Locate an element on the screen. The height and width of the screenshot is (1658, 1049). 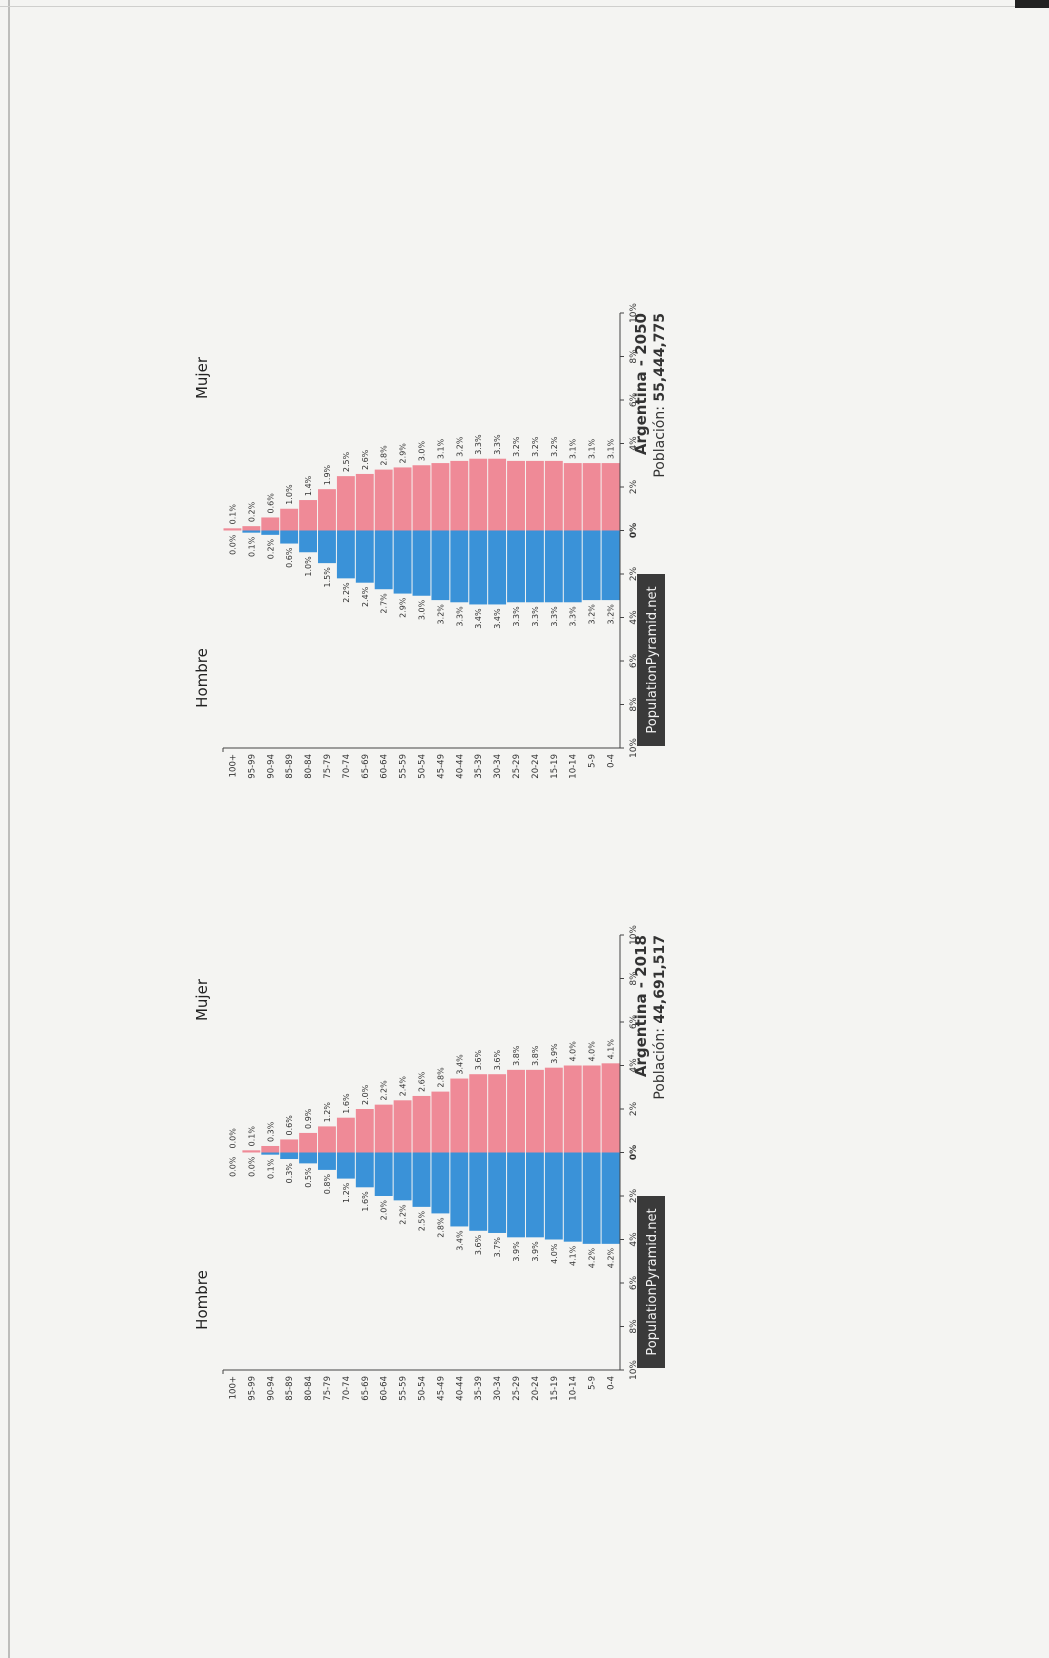
male-label: Hombre is located at coordinates (202, 678).